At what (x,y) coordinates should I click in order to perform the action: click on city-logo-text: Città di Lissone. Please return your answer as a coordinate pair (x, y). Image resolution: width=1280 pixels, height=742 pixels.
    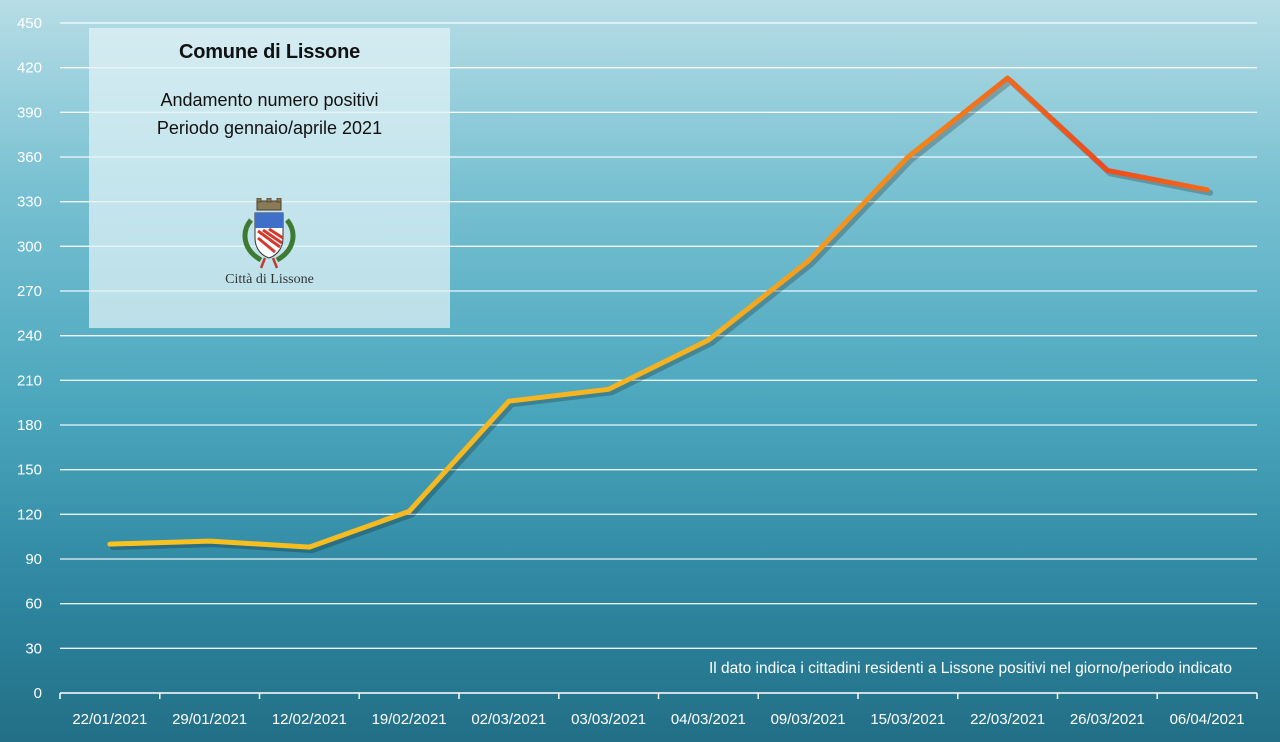
    Looking at the image, I should click on (269, 279).